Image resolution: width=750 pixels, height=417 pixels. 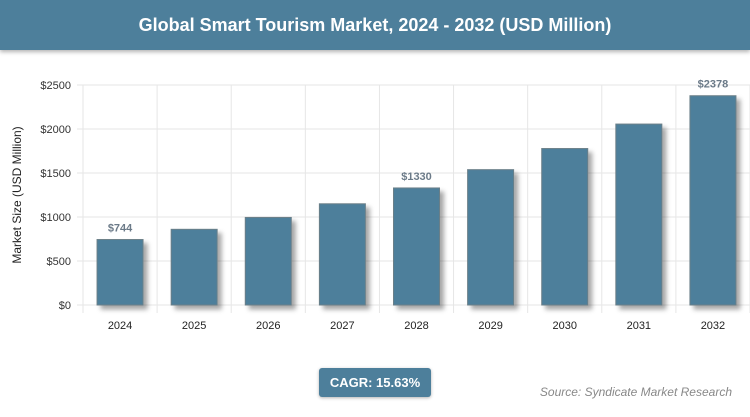 I want to click on source-note: Source: Syndicate Market Research, so click(x=635, y=392).